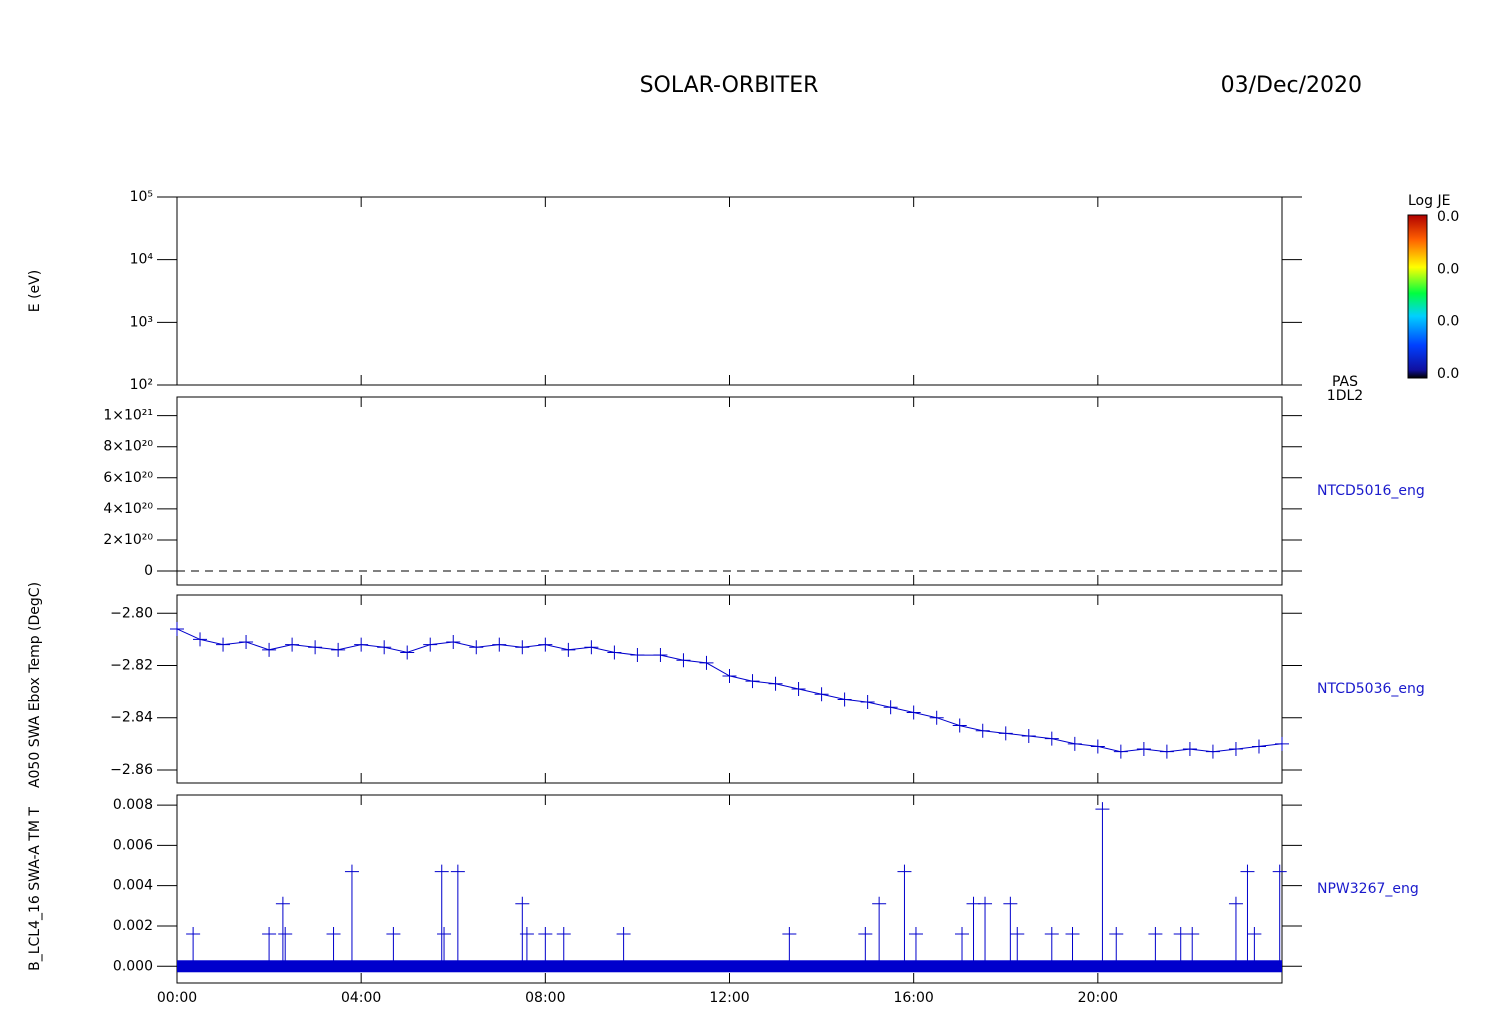 The image size is (1512, 1020). I want to click on colorbar-label: Log JE, so click(1429, 201).